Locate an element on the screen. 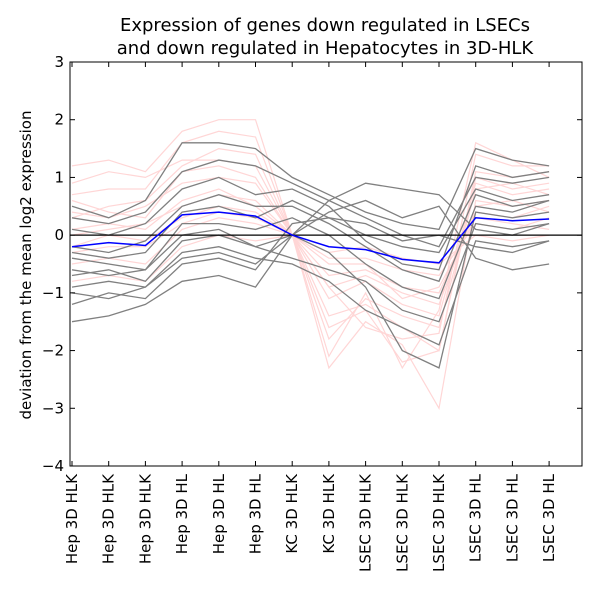  mean-layer is located at coordinates (310, 237).